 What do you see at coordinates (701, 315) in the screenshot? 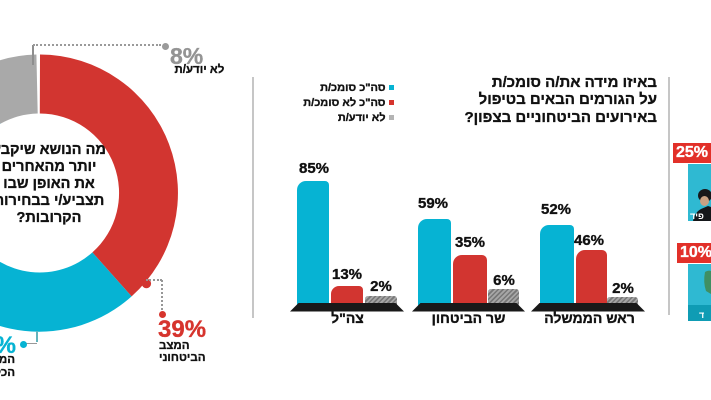
I see `svg-text: ד` at bounding box center [701, 315].